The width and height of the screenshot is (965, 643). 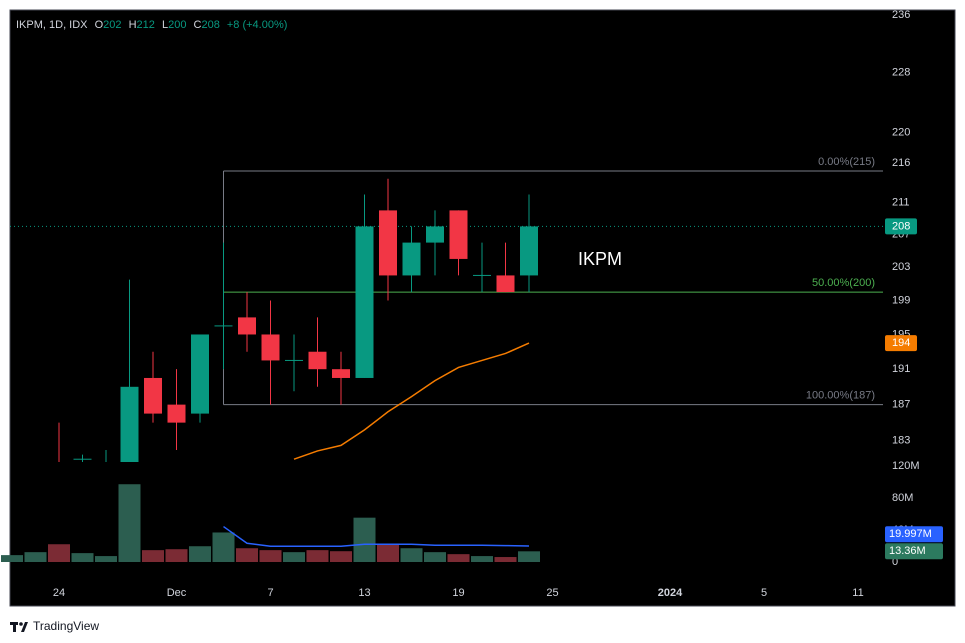 I want to click on fib-label: 0.00%(215), so click(x=846, y=162).